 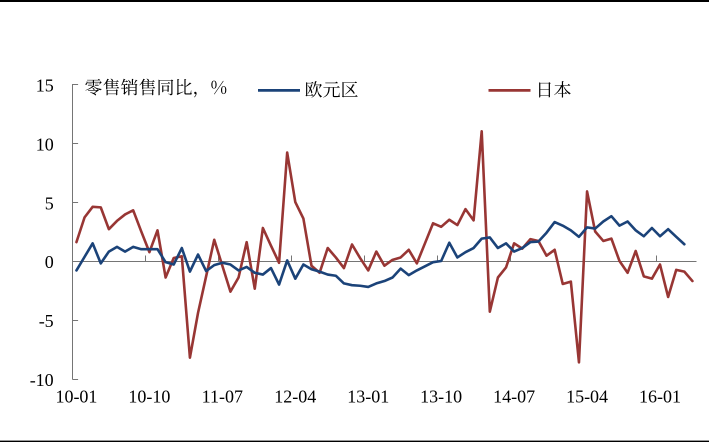 I want to click on svg-text: 16-01, so click(x=660, y=397).